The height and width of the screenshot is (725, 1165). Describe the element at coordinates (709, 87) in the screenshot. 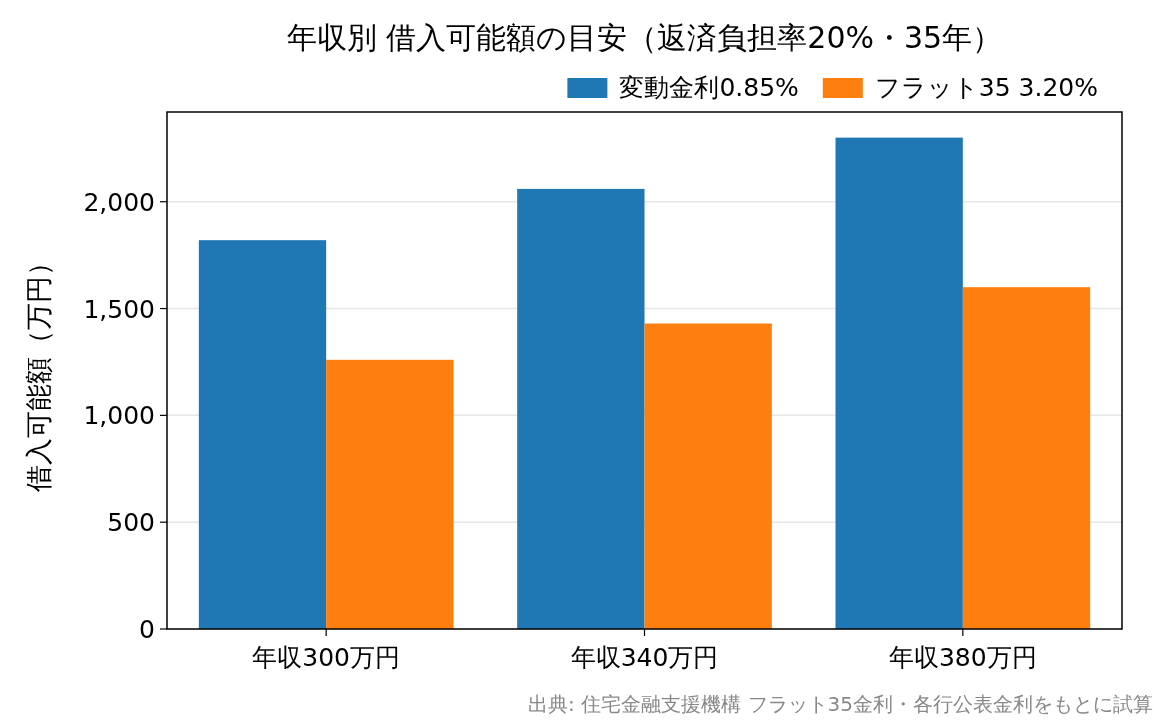

I see `legend-label: 変動金利0.85%` at that location.